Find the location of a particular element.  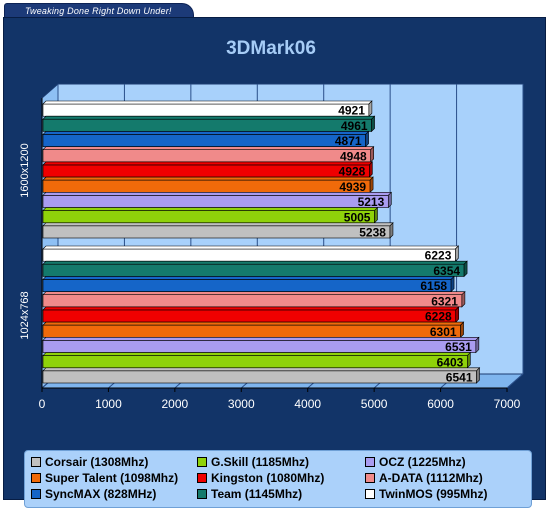

bar-value-label: 6403 is located at coordinates (450, 362).